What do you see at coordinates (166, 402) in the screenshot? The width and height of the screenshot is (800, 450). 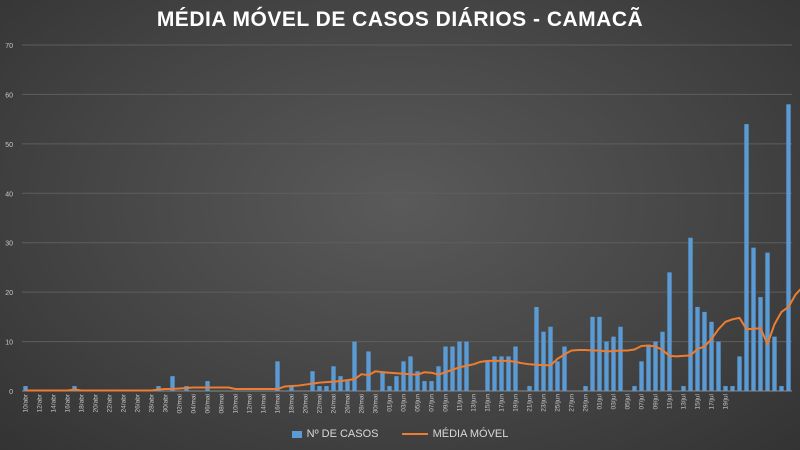 I see `x-tick-label: 30/abr` at bounding box center [166, 402].